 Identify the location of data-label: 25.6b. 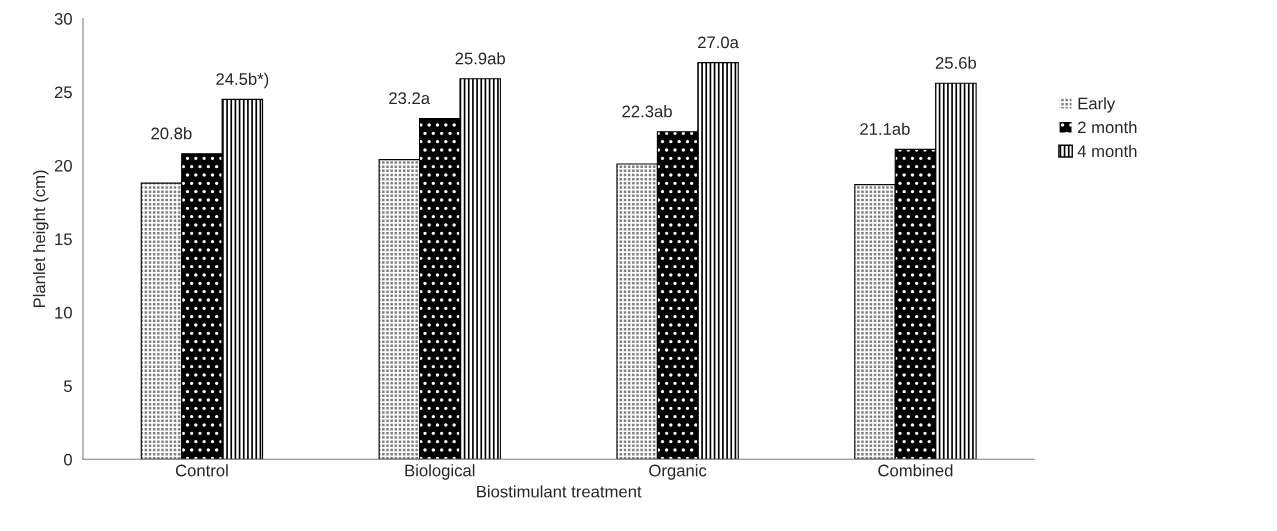
(956, 62).